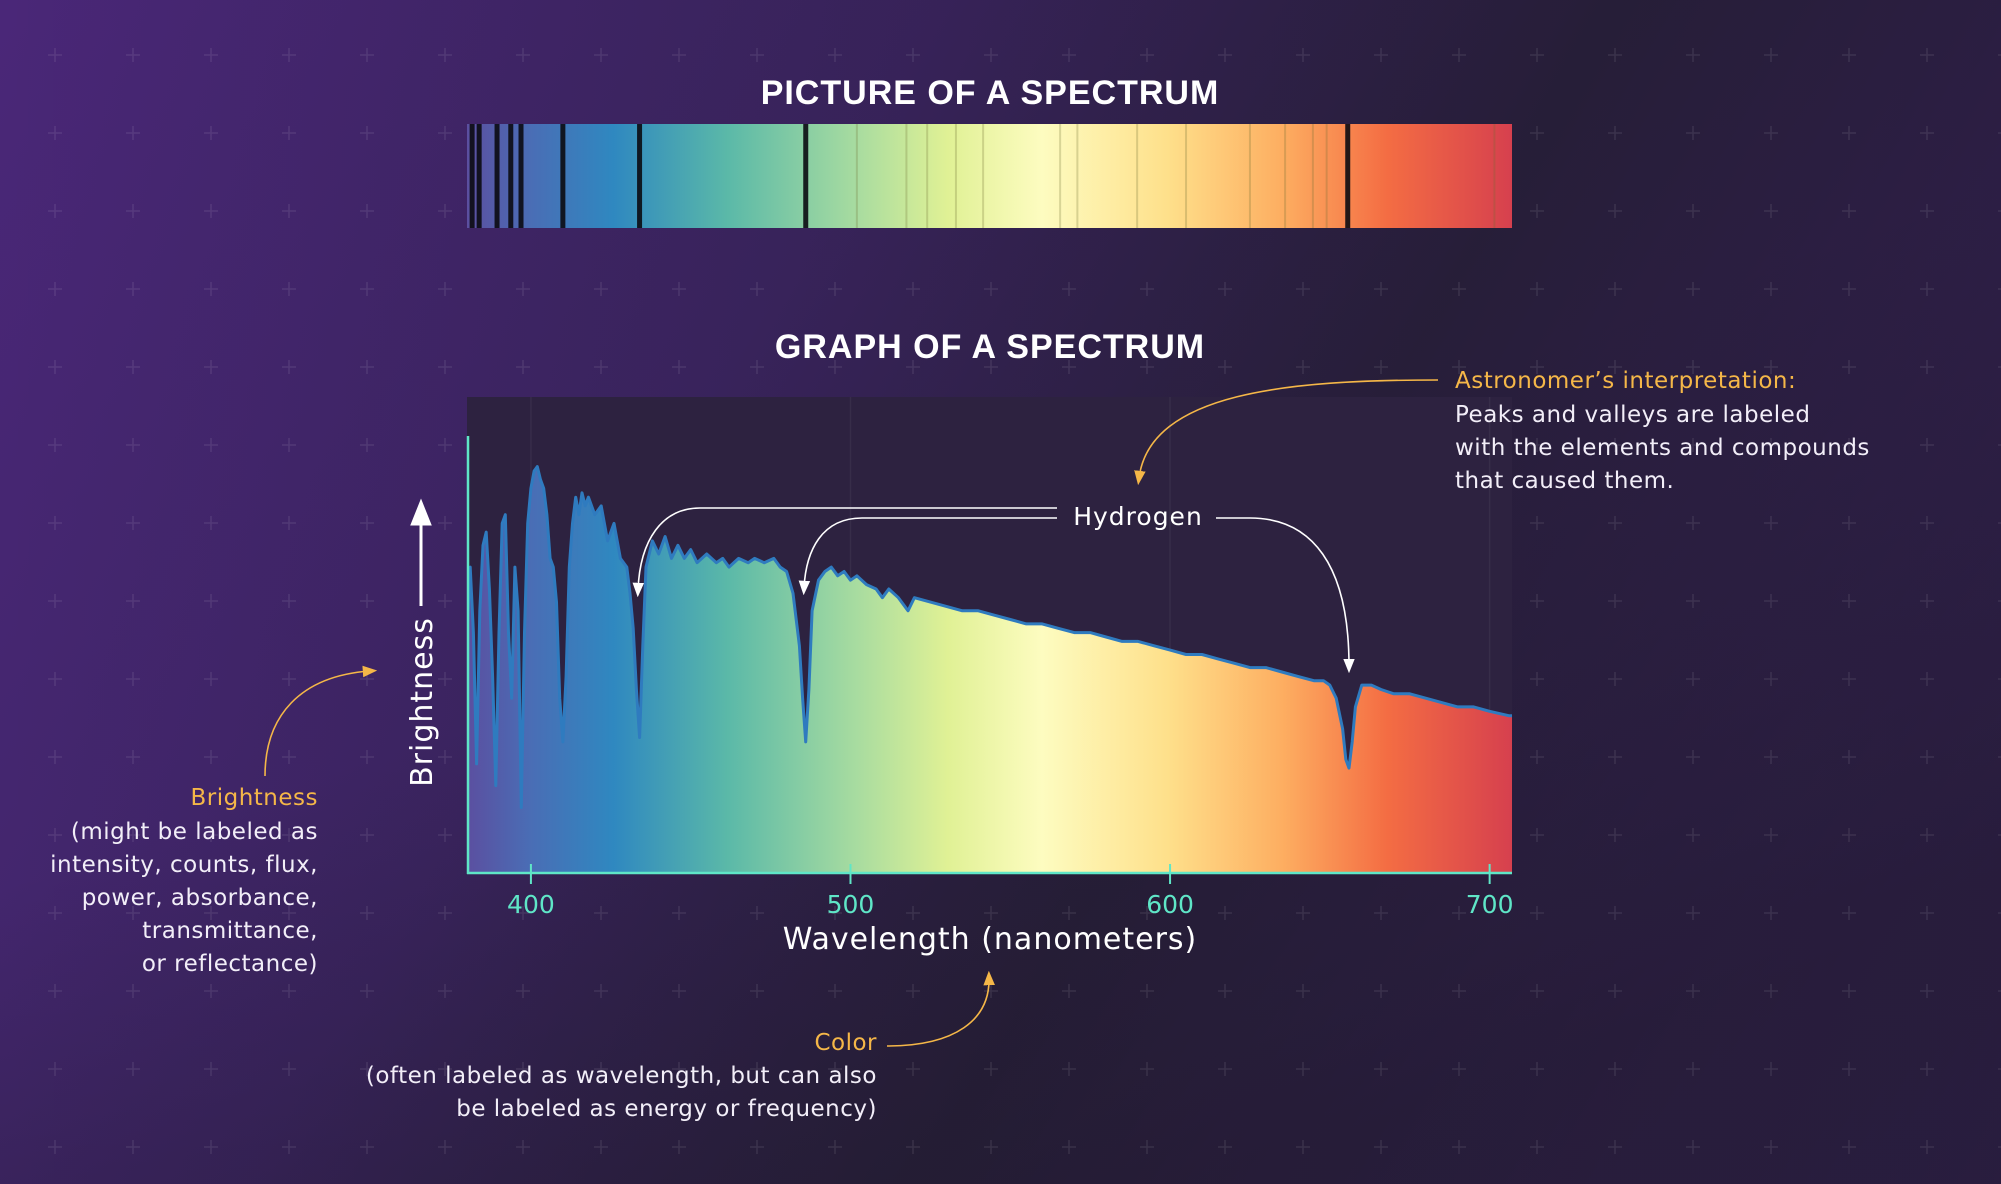 The image size is (2001, 1184). Describe the element at coordinates (1170, 904) in the screenshot. I see `x-tick-label: 600` at that location.